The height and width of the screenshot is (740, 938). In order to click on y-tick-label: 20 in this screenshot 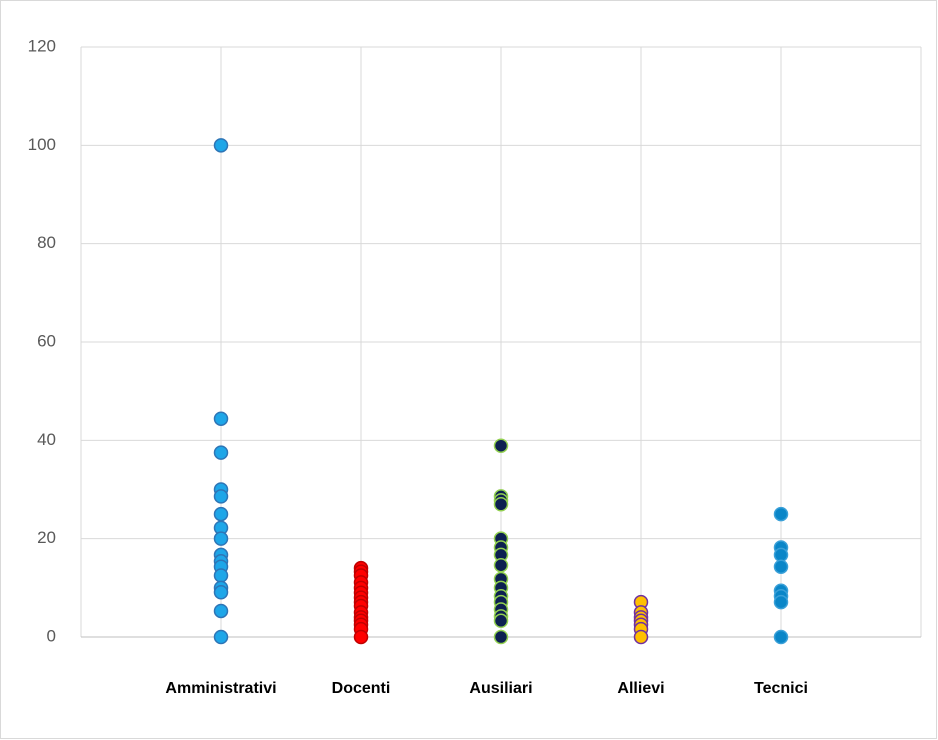, I will do `click(46, 537)`.